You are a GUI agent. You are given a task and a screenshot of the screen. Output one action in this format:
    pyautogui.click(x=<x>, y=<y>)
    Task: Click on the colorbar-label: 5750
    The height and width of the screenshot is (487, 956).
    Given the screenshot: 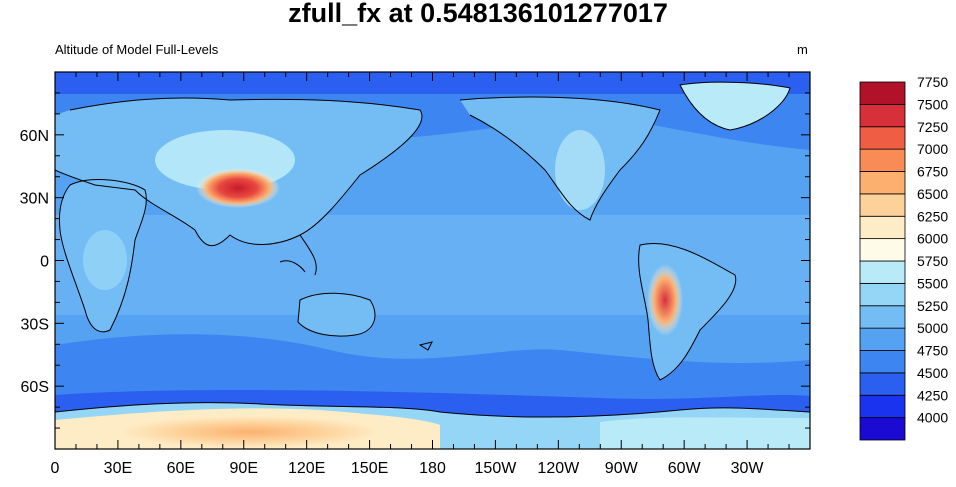 What is the action you would take?
    pyautogui.click(x=932, y=261)
    